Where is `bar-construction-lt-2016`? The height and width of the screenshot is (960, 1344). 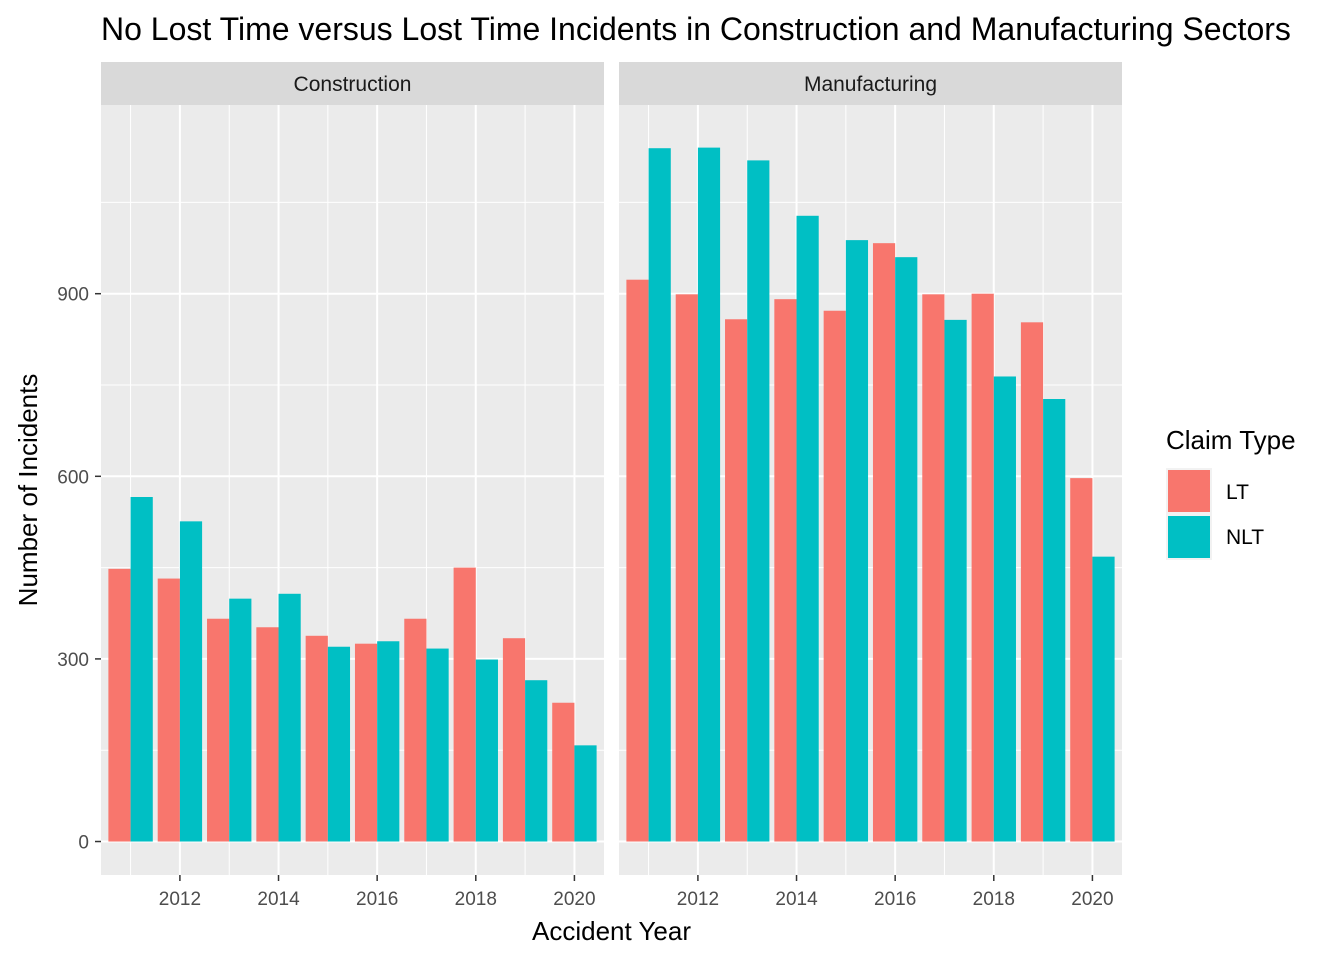 bar-construction-lt-2016 is located at coordinates (366, 742).